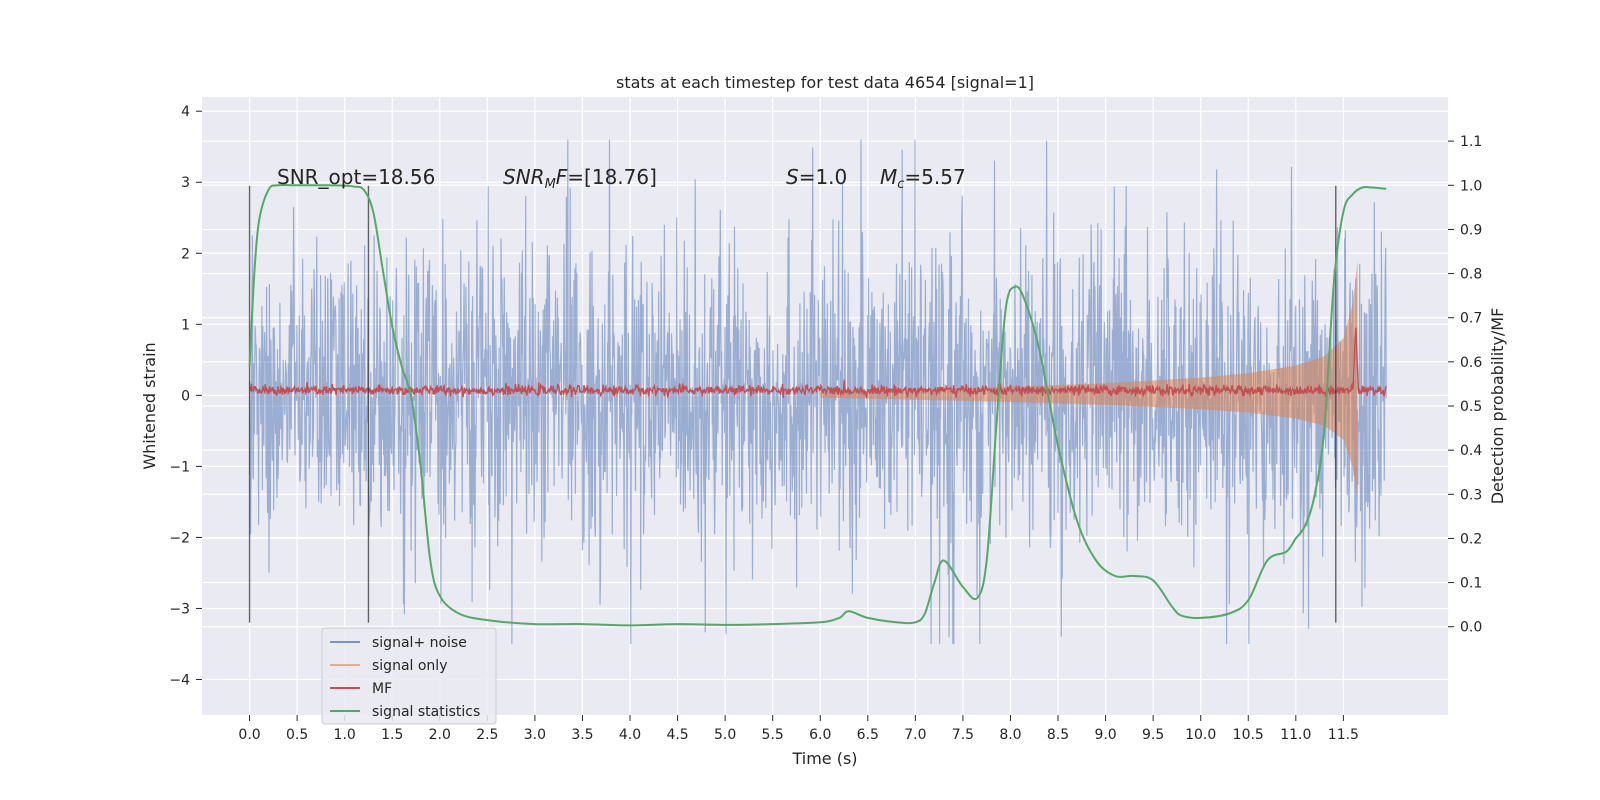  Describe the element at coordinates (1471, 319) in the screenshot. I see `y-tick-label-right: 0.7` at that location.